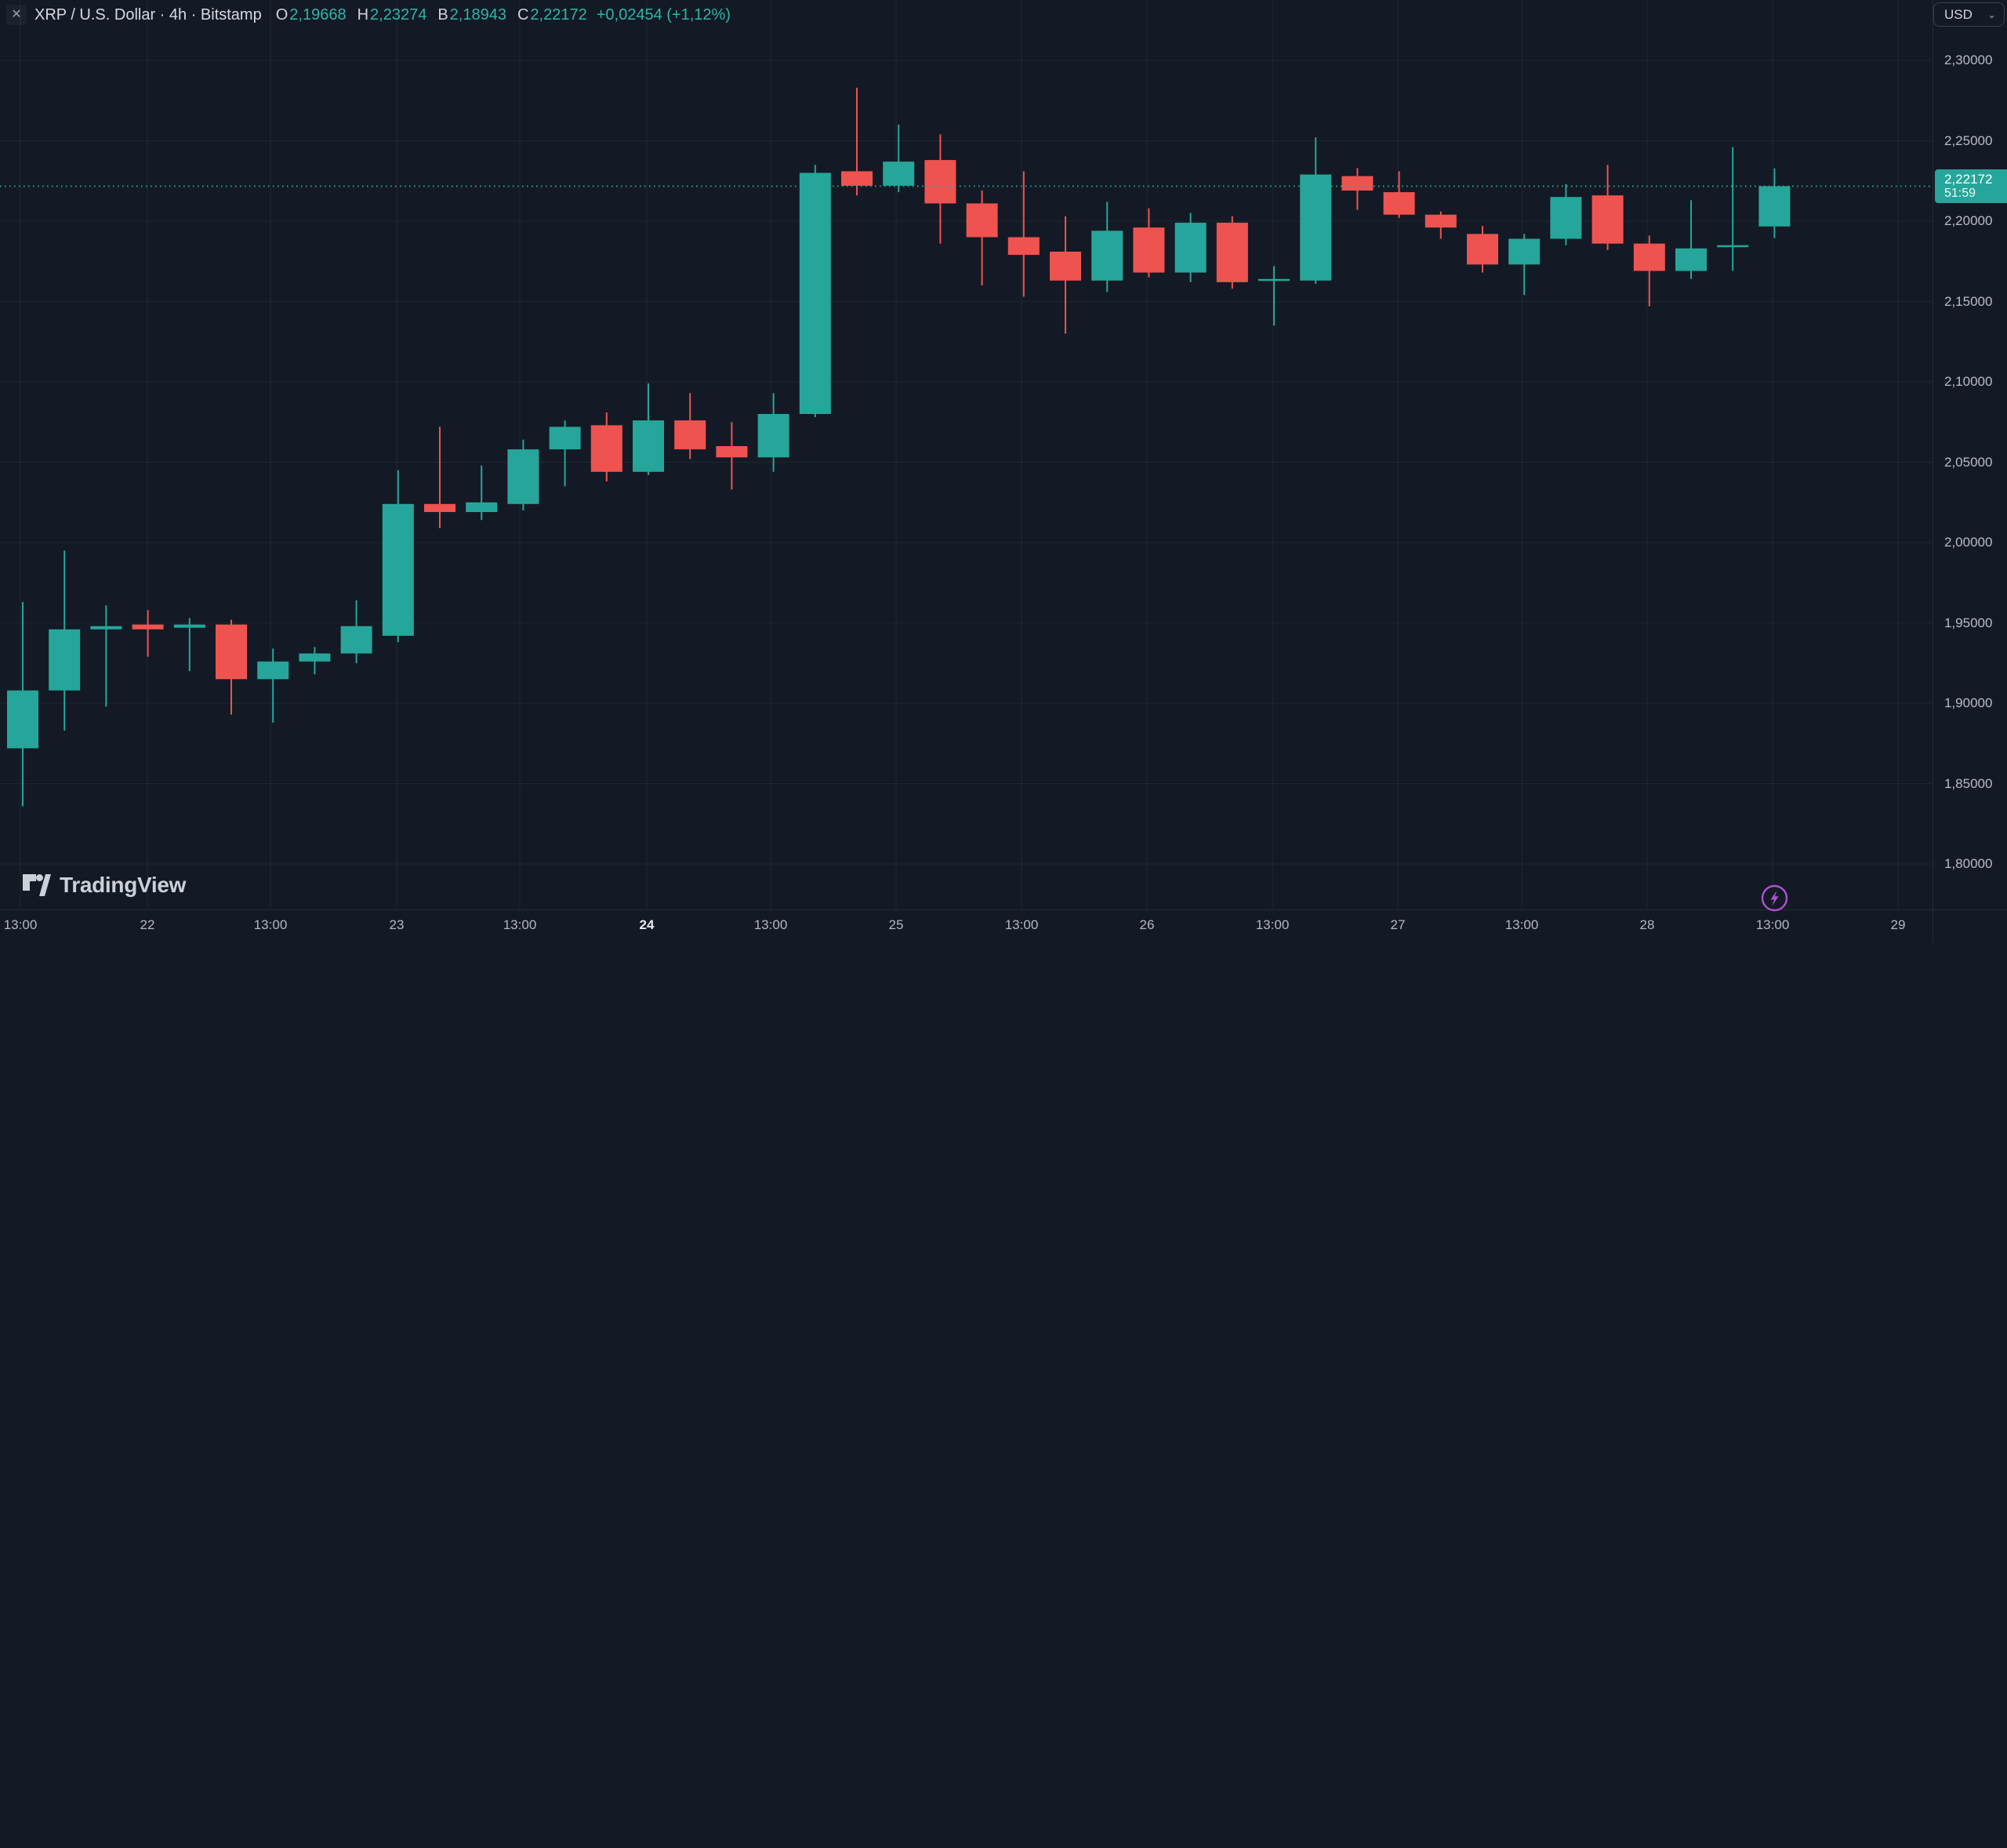  What do you see at coordinates (431, 15) in the screenshot?
I see `ohlc-values: O 2,19668 H 2,23274 B 2,18943 C 2,22172` at bounding box center [431, 15].